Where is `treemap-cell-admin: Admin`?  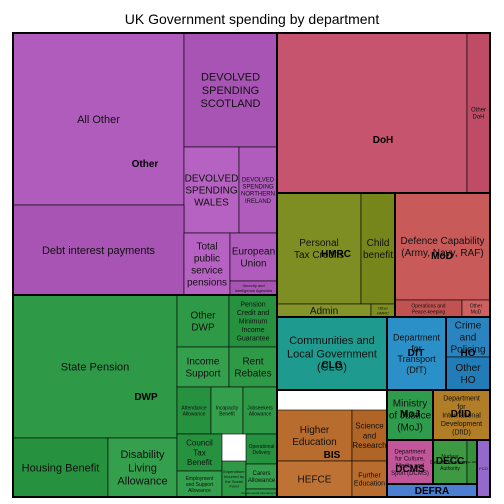 treemap-cell-admin: Admin is located at coordinates (324, 310).